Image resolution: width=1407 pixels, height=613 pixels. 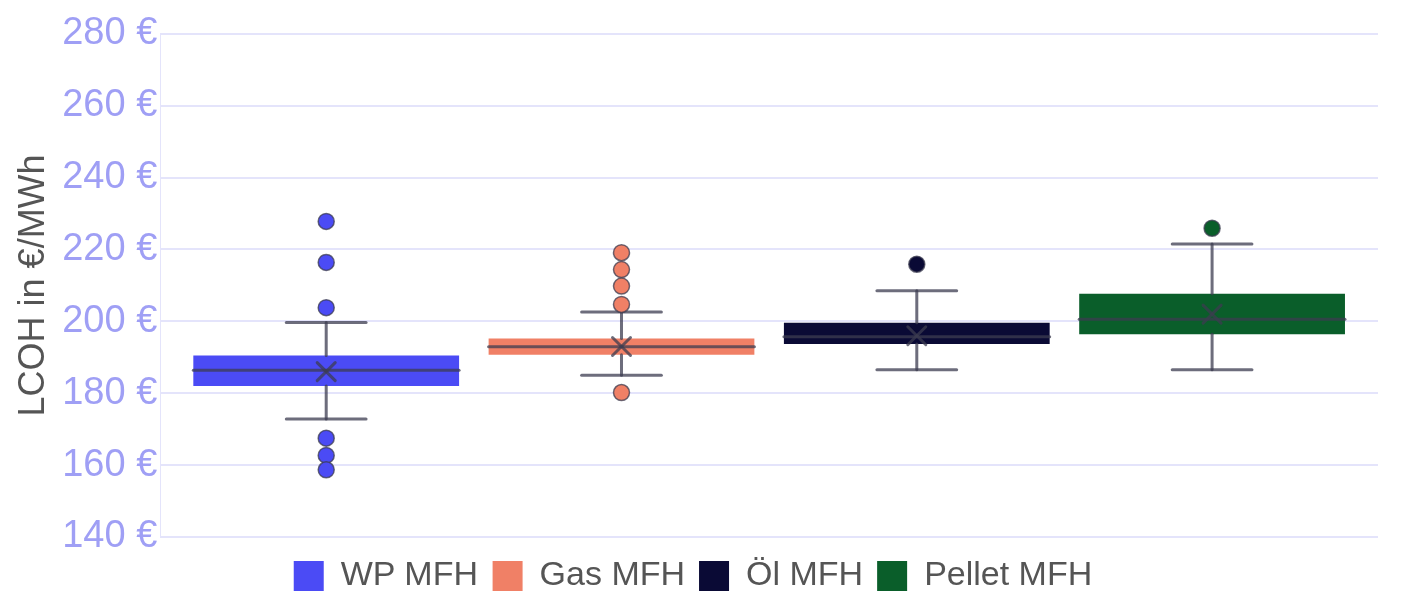 What do you see at coordinates (805, 573) in the screenshot?
I see `legend-label: Öl MFH` at bounding box center [805, 573].